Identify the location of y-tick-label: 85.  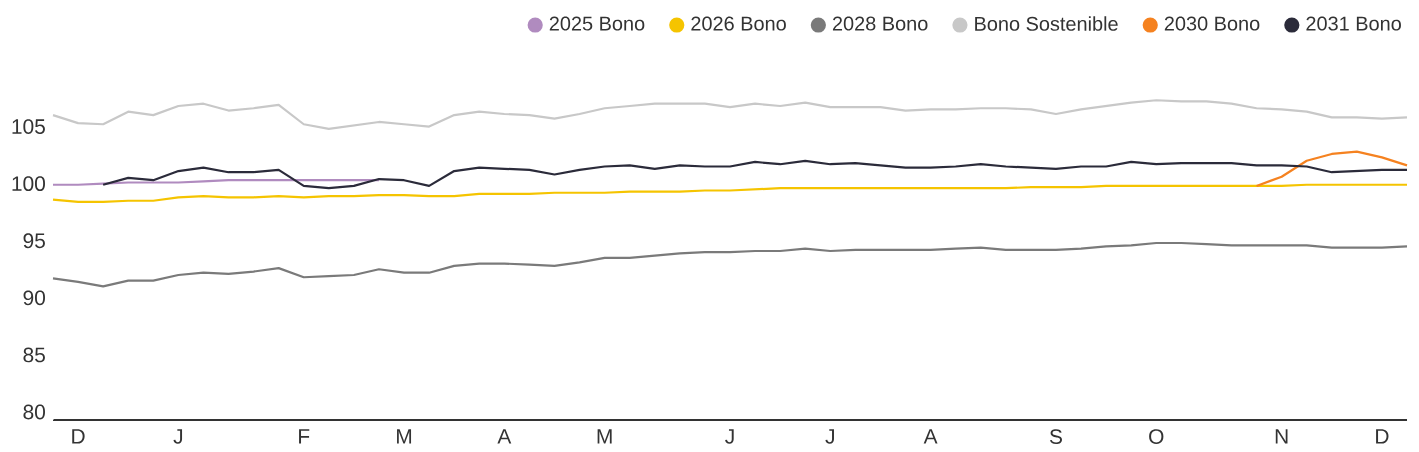
(34, 355).